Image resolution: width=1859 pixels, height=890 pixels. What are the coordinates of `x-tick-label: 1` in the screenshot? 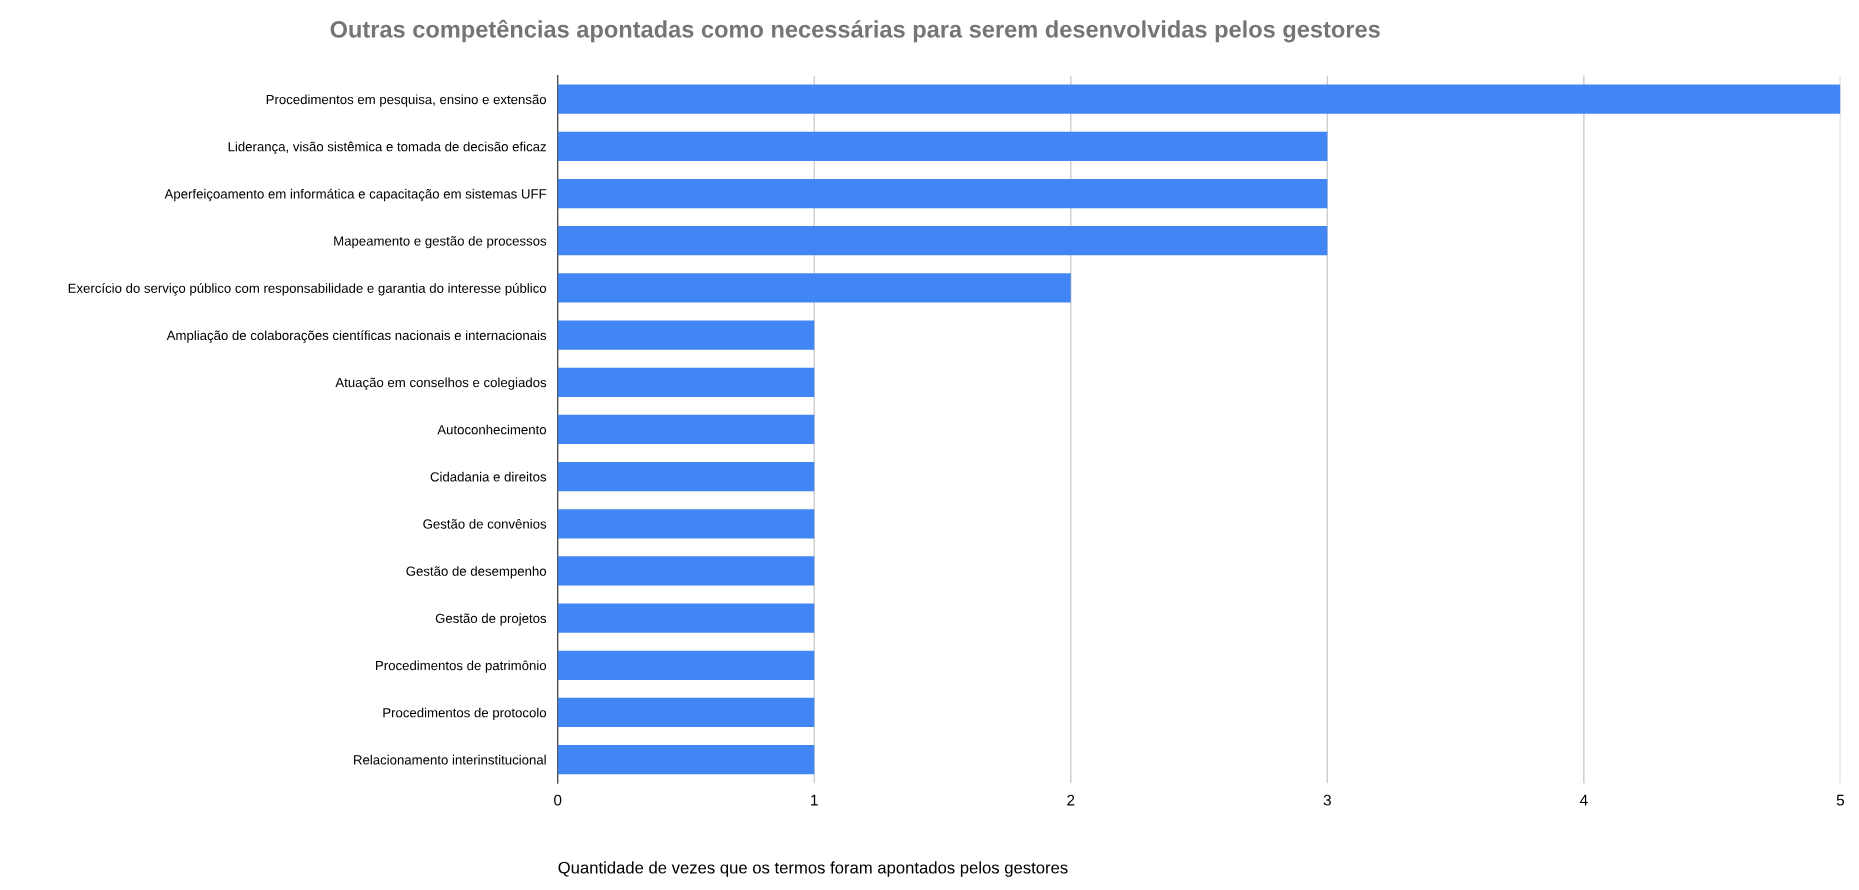 It's located at (814, 800).